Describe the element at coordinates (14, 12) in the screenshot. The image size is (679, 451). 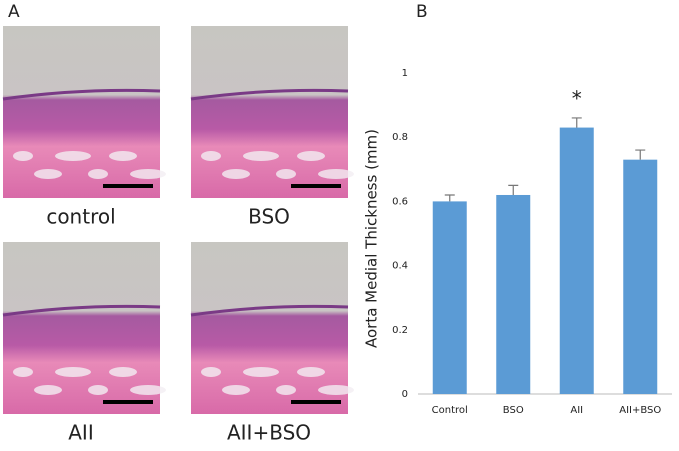
I see `panel-label: A` at that location.